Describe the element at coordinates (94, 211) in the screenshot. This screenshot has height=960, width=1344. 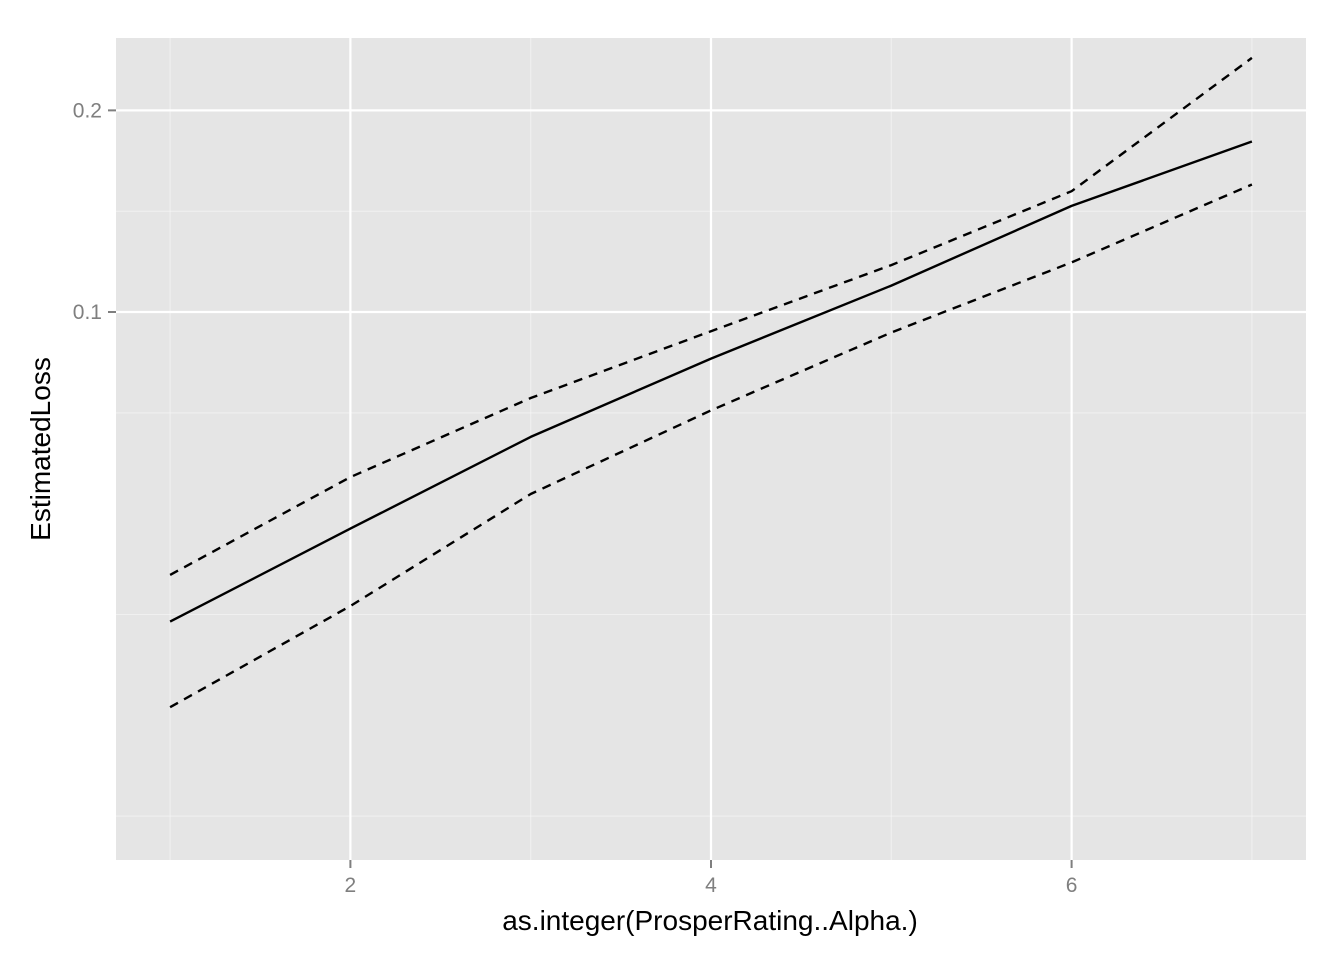
I see `y-axis: 0.1 0.2` at that location.